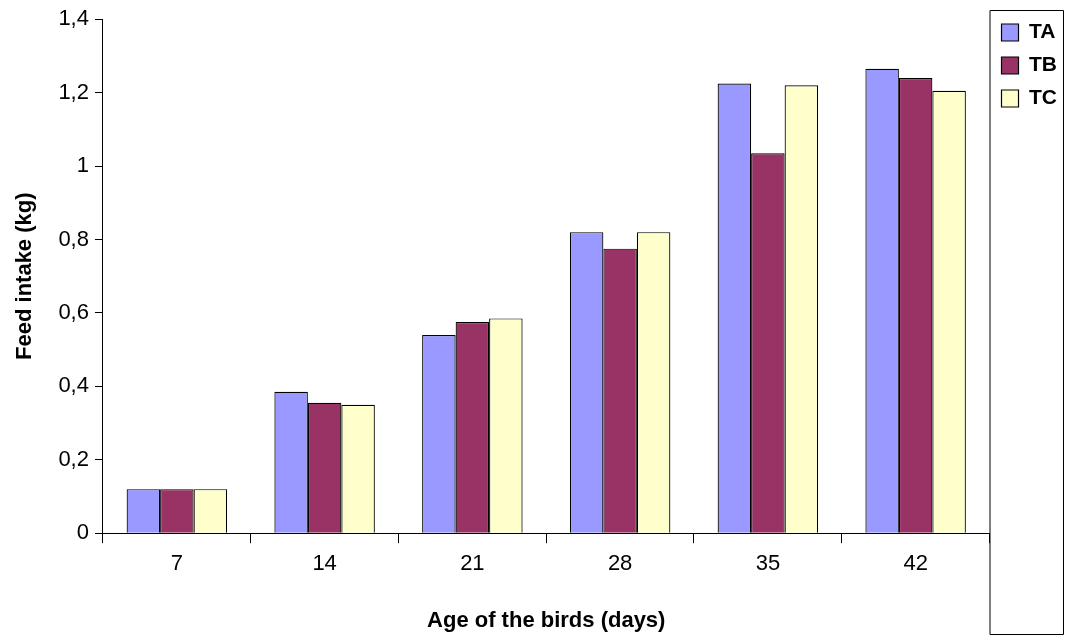  I want to click on x-tick-label: 7, so click(176, 563).